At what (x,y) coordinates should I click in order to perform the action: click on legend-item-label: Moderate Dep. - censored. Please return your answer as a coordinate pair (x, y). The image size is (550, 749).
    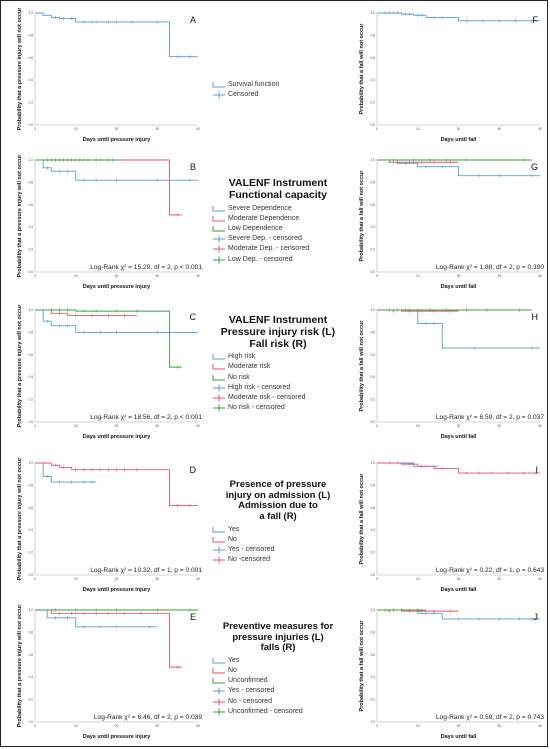
    Looking at the image, I should click on (269, 249).